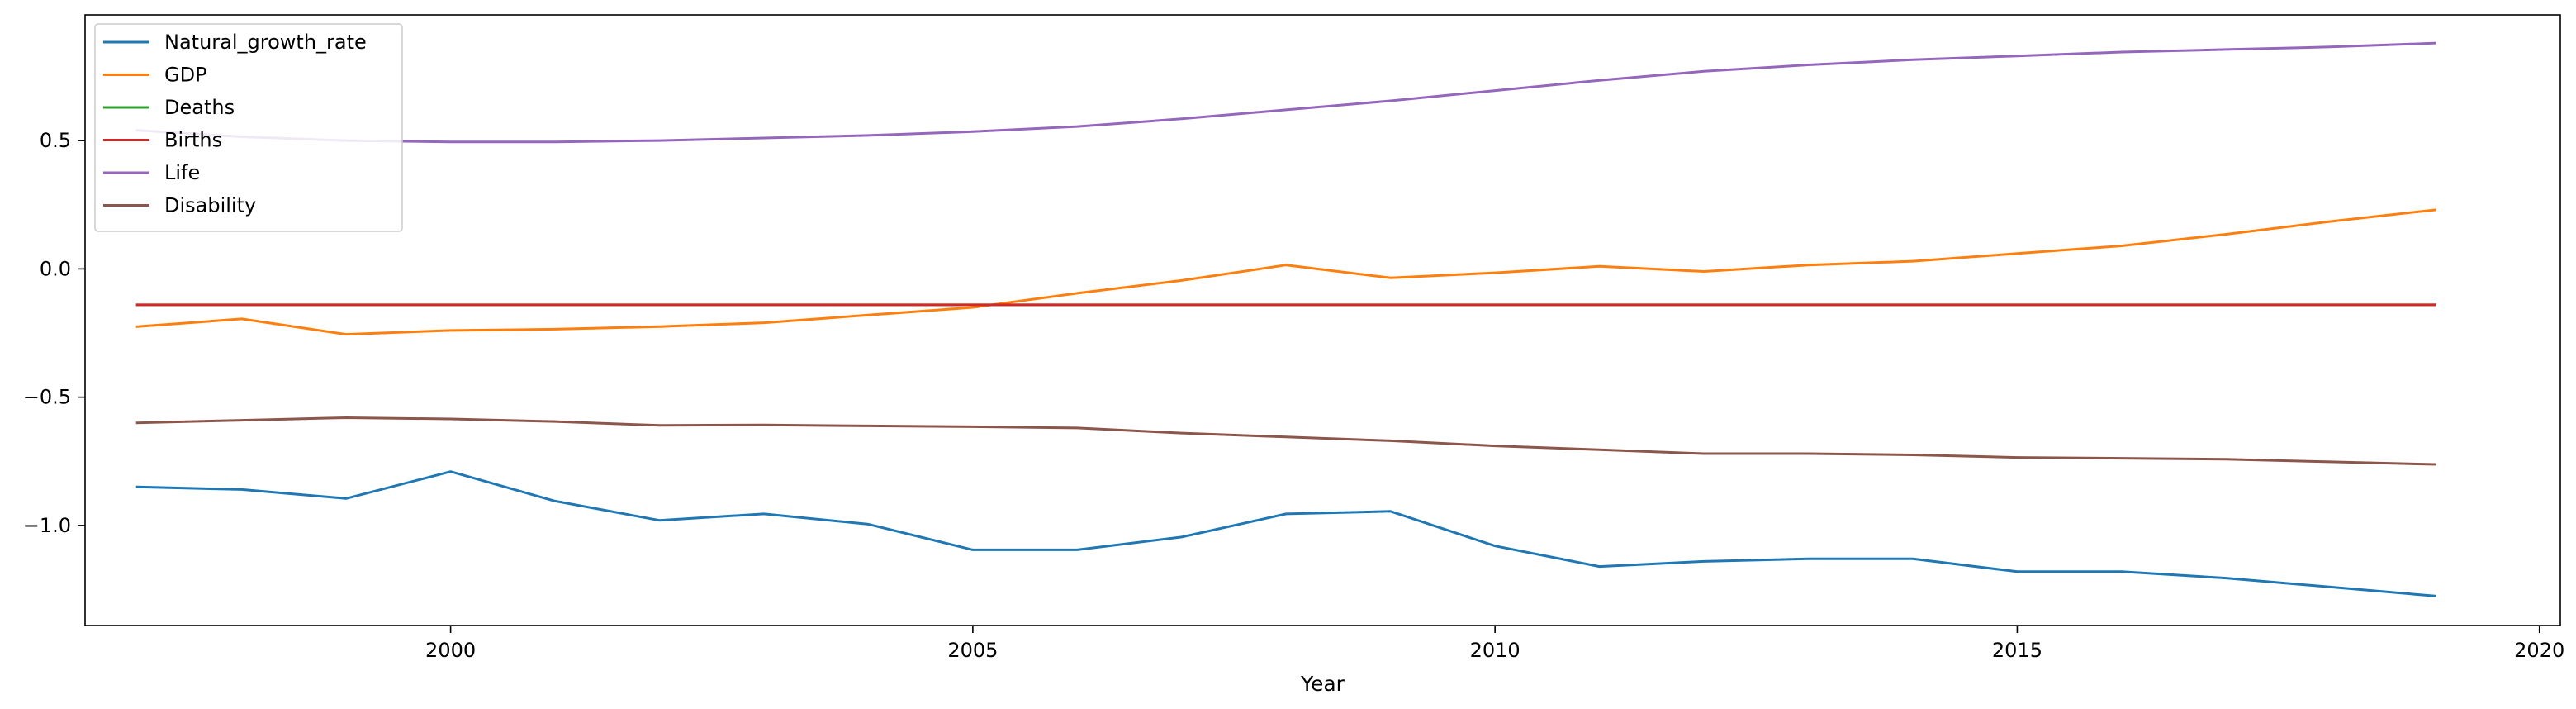 This screenshot has width=2576, height=709. Describe the element at coordinates (265, 42) in the screenshot. I see `legend-label: Natural_growth_rate` at that location.